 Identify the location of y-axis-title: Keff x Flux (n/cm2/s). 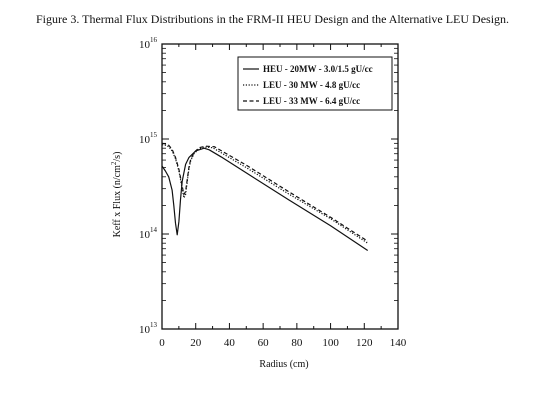
(116, 195).